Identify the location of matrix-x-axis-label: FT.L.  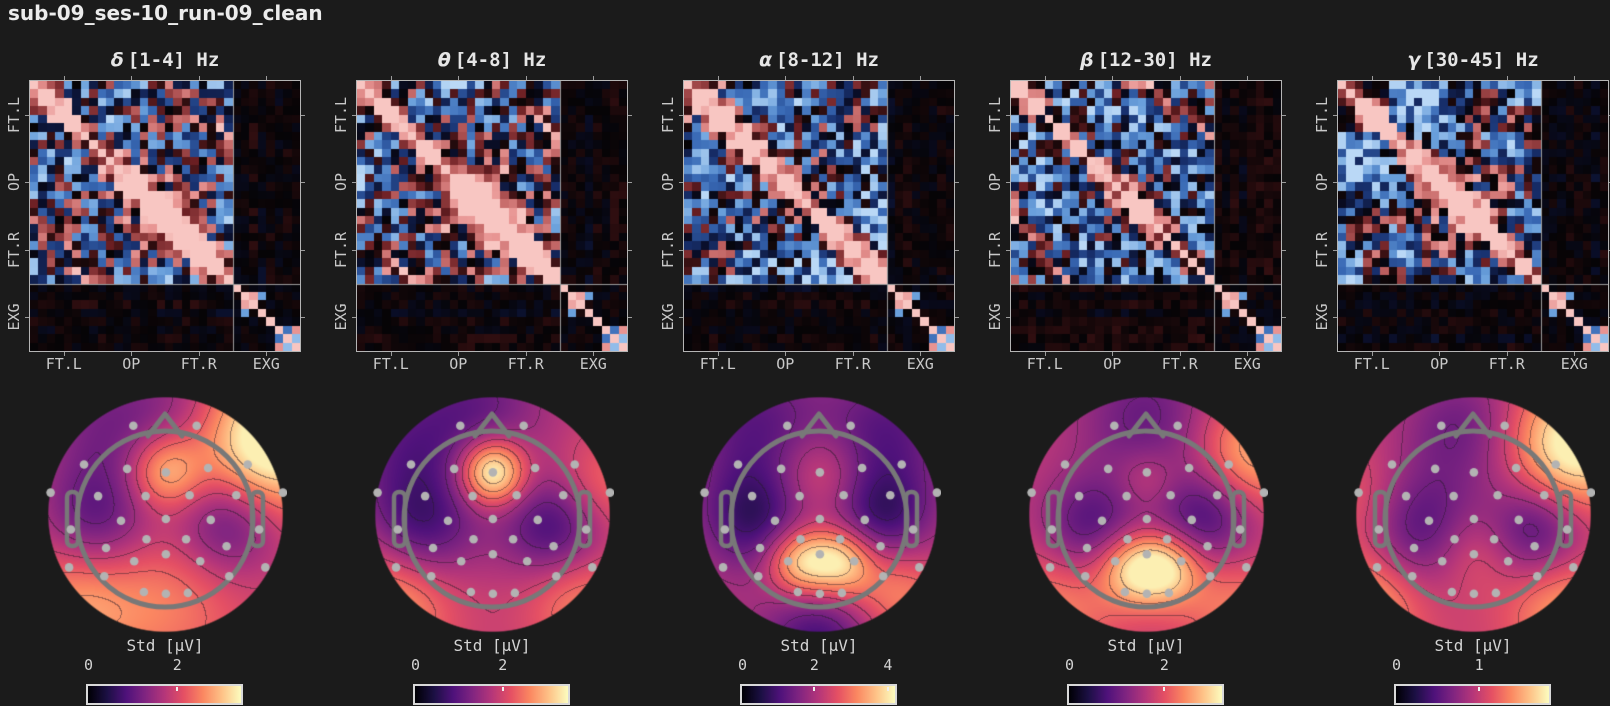
(1371, 364).